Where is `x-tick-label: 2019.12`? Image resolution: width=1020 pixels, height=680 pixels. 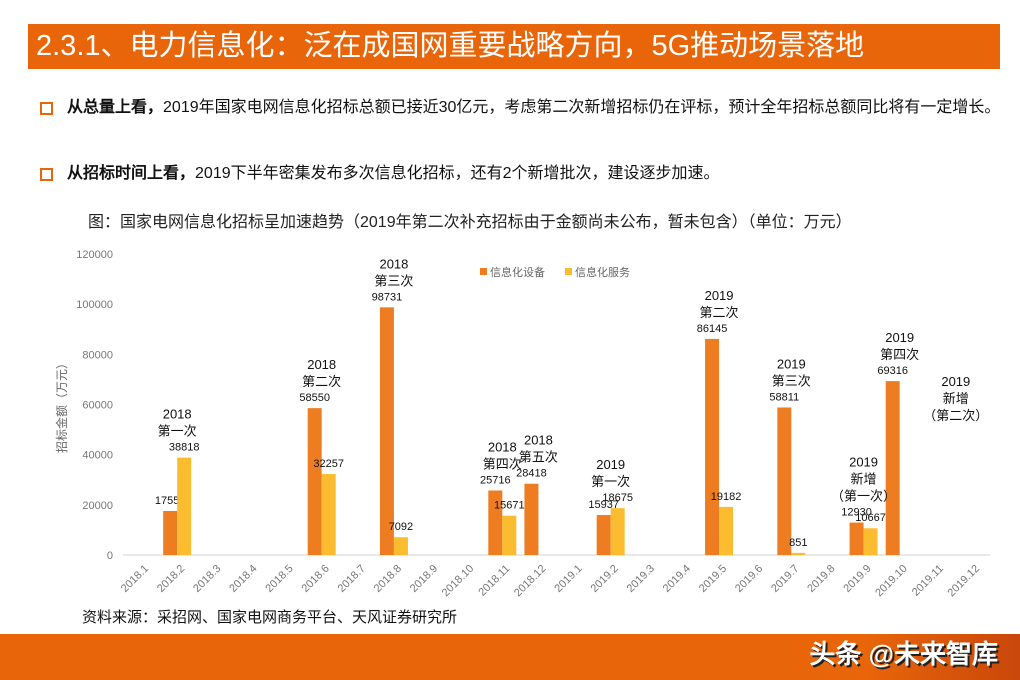
x-tick-label: 2019.12 is located at coordinates (963, 581).